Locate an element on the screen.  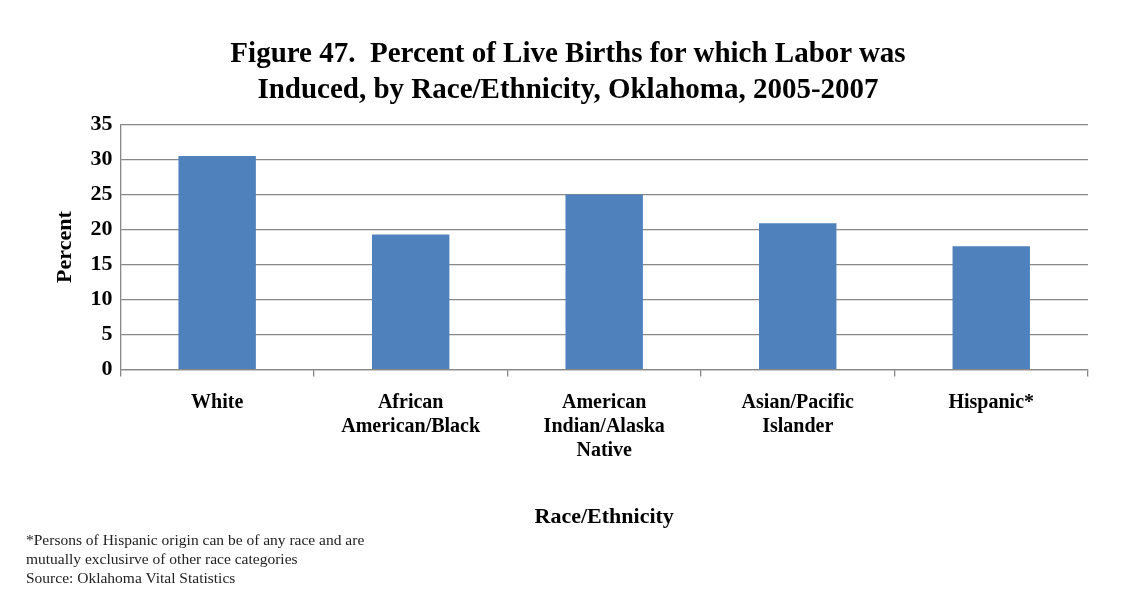
y-tick-label: 30 is located at coordinates (101, 158).